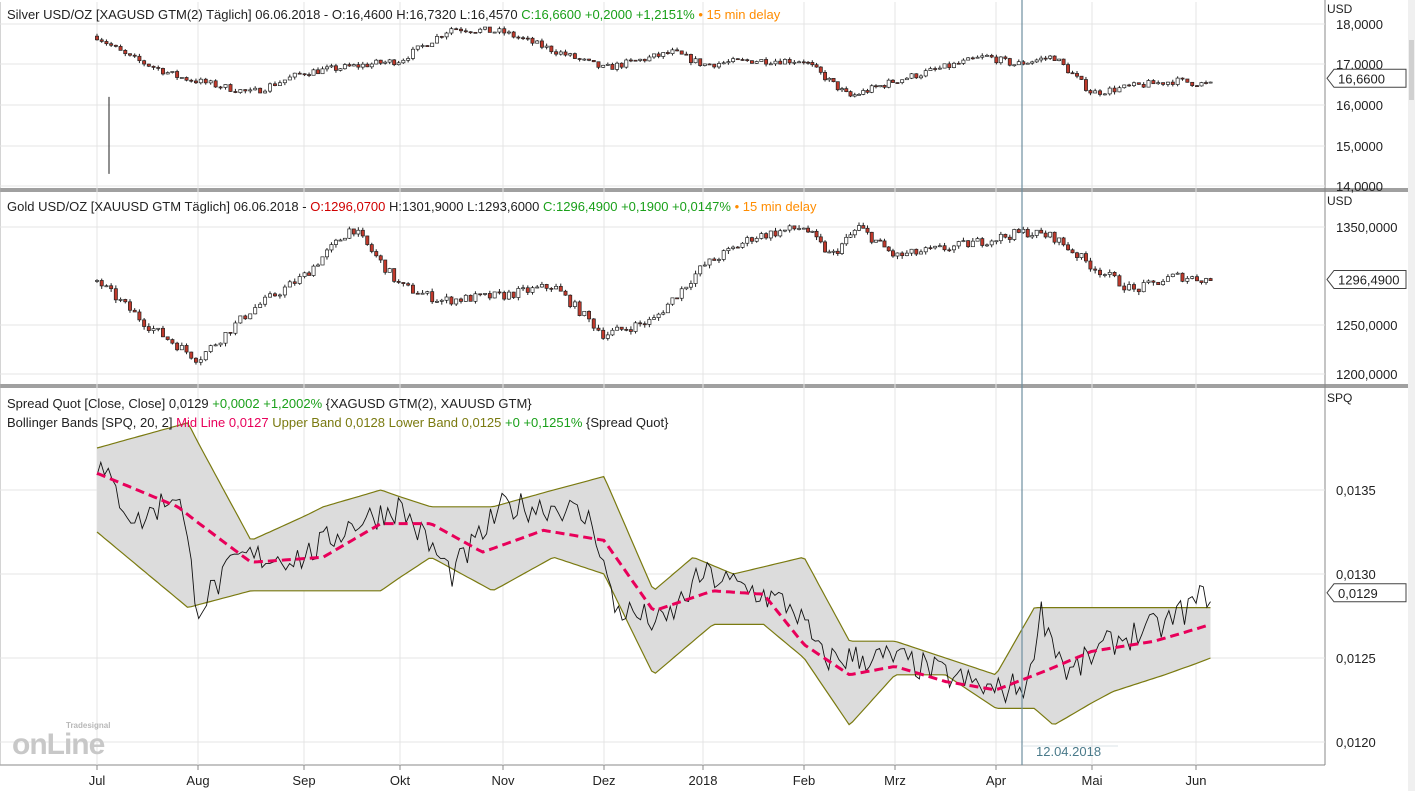 The height and width of the screenshot is (791, 1415). I want to click on bollinger-source: {Spread Quot}, so click(627, 422).